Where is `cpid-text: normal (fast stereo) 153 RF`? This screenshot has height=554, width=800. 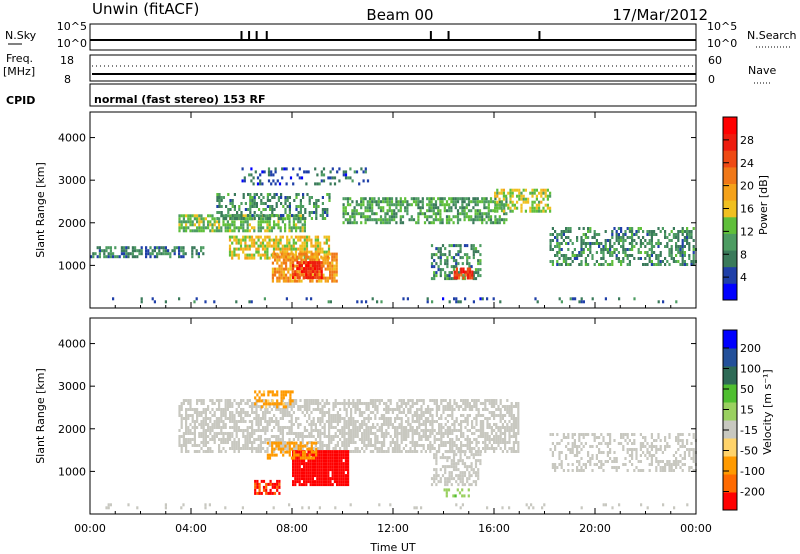 cpid-text: normal (fast stereo) 153 RF is located at coordinates (180, 99).